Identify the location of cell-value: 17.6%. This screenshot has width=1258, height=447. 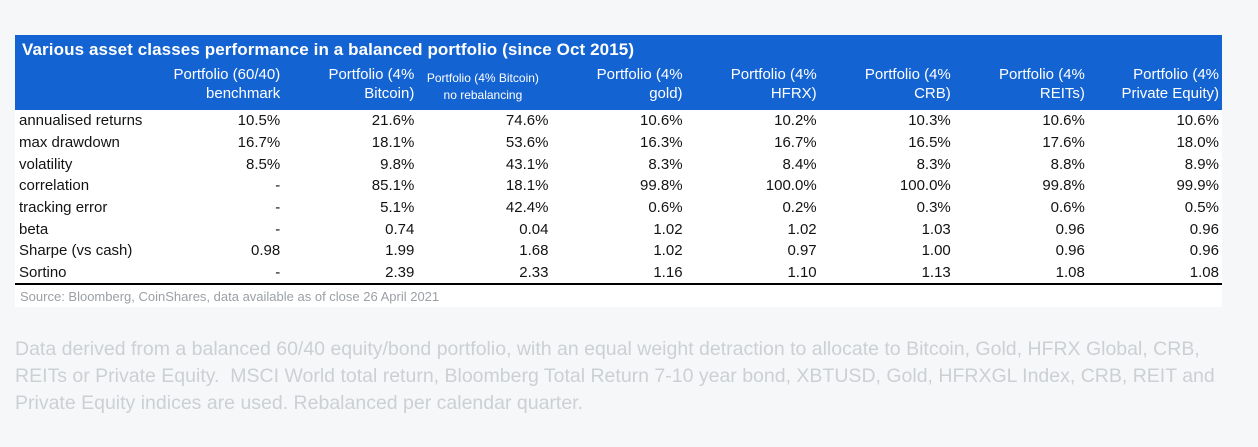
(1063, 143).